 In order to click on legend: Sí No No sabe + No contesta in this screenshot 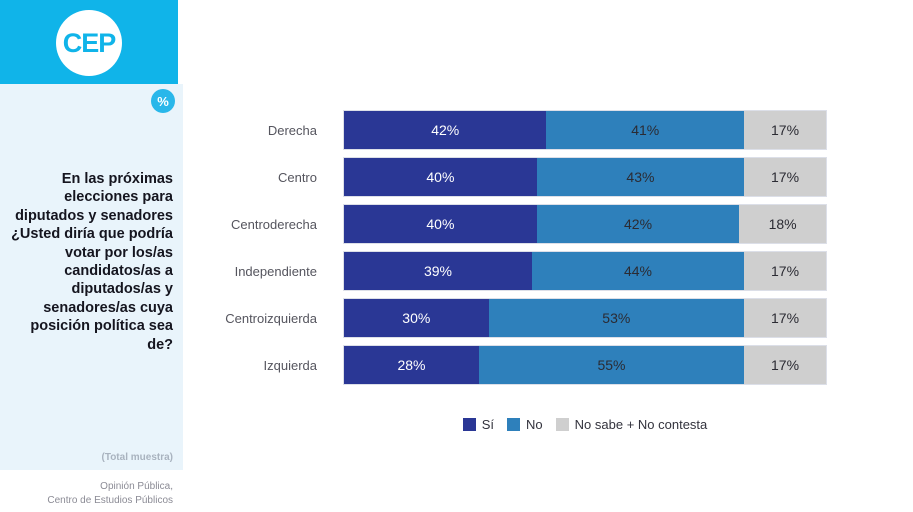, I will do `click(585, 424)`.